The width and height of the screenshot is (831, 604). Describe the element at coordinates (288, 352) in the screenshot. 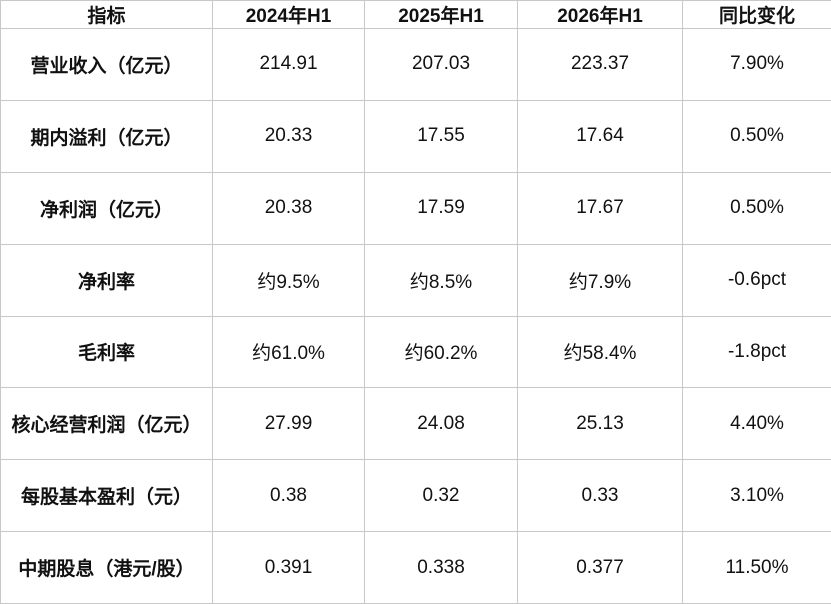

I see `table-cell: 约61.0%` at that location.